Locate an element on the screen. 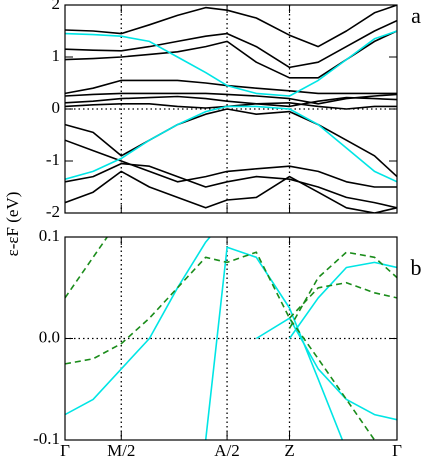  x-tick-label: M/2 is located at coordinates (121, 450).